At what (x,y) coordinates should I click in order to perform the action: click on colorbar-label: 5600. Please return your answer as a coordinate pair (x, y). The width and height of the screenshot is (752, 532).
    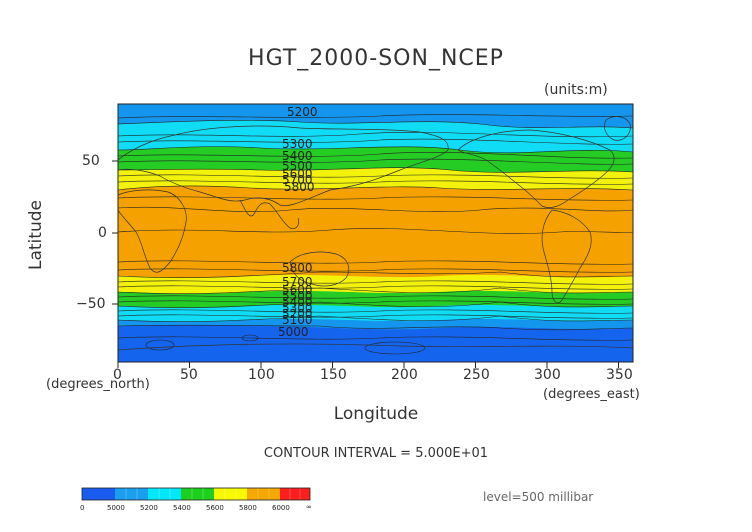
    Looking at the image, I should click on (215, 508).